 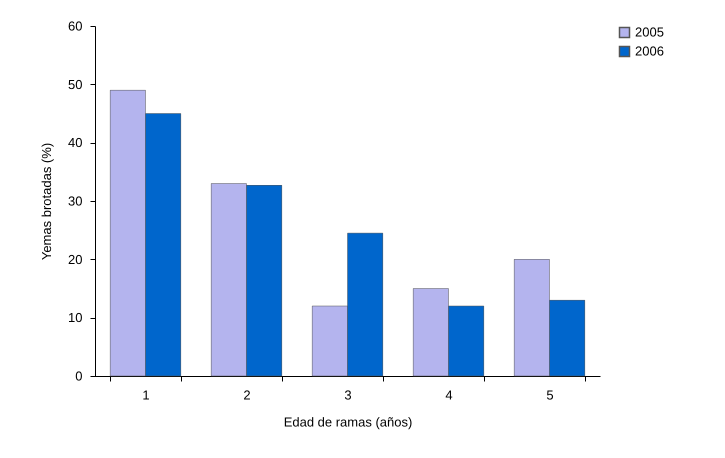 What do you see at coordinates (146, 395) in the screenshot?
I see `x-tick-label: 1` at bounding box center [146, 395].